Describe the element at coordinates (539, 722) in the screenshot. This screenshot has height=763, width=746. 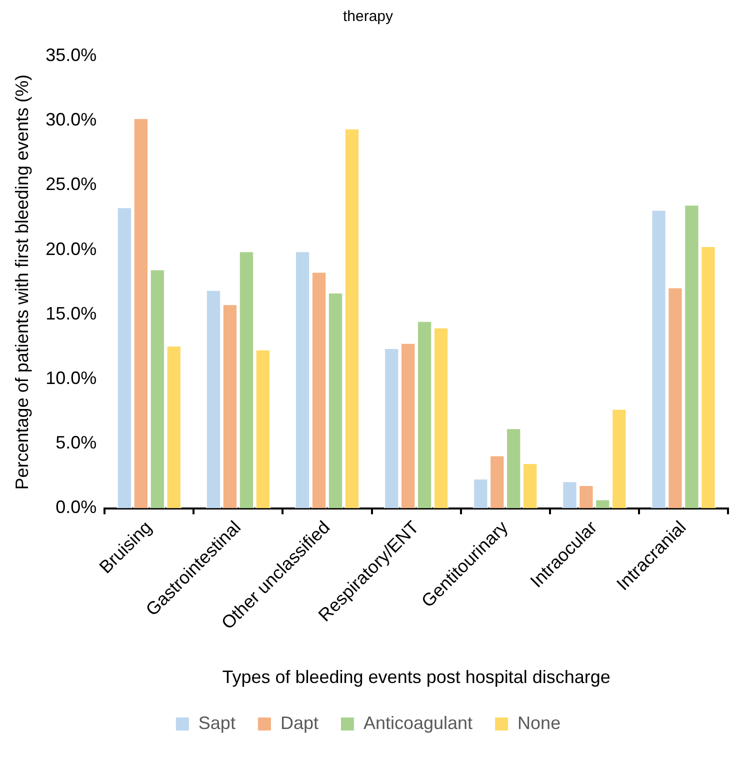
I see `legend-label: None` at that location.